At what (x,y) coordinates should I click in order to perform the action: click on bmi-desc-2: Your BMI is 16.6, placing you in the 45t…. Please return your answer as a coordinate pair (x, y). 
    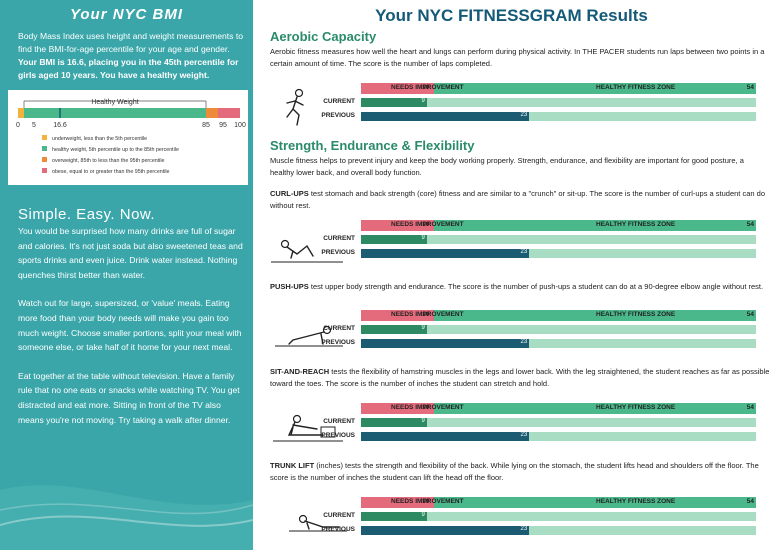
    Looking at the image, I should click on (128, 68).